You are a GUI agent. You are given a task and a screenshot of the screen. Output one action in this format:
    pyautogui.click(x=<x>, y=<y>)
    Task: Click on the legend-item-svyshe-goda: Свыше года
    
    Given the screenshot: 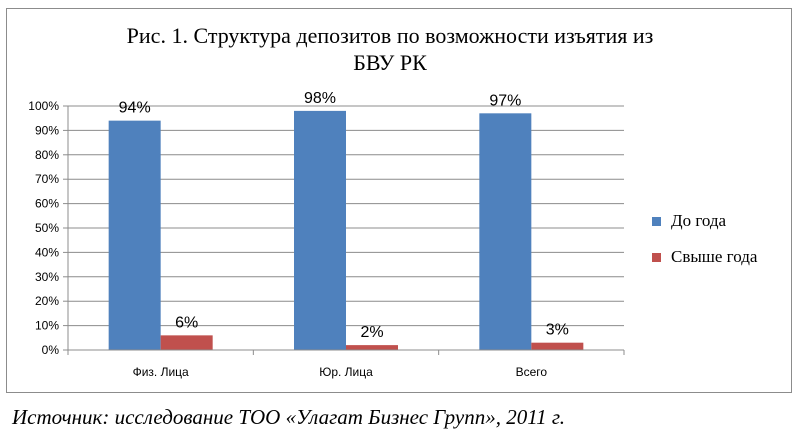 What is the action you would take?
    pyautogui.click(x=722, y=257)
    